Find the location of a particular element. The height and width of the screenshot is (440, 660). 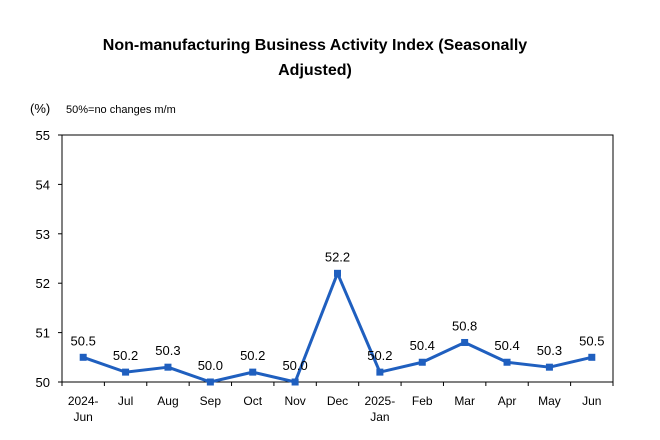

x-tick-label: Dec is located at coordinates (337, 401).